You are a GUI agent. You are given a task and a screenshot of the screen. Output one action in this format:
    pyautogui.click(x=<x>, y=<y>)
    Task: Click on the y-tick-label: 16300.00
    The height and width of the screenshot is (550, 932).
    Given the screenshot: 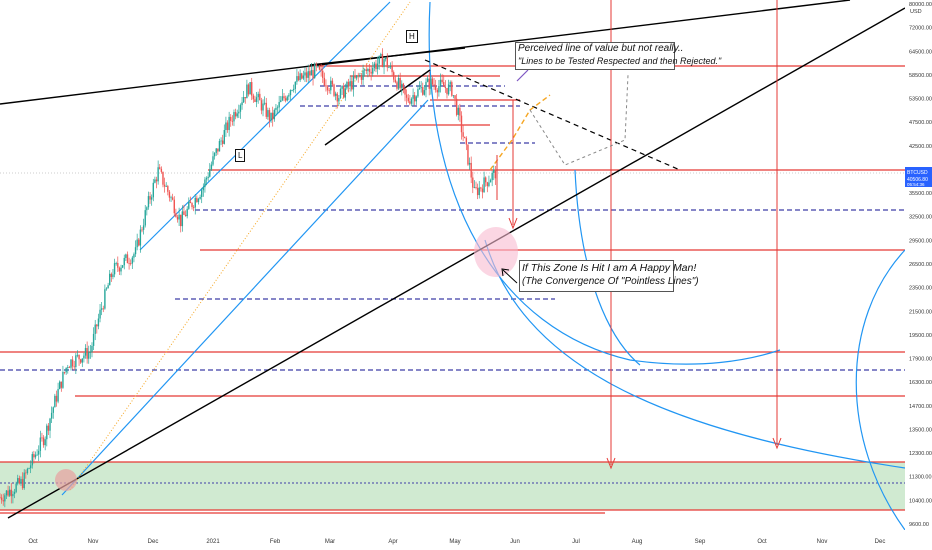 What is the action you would take?
    pyautogui.click(x=920, y=383)
    